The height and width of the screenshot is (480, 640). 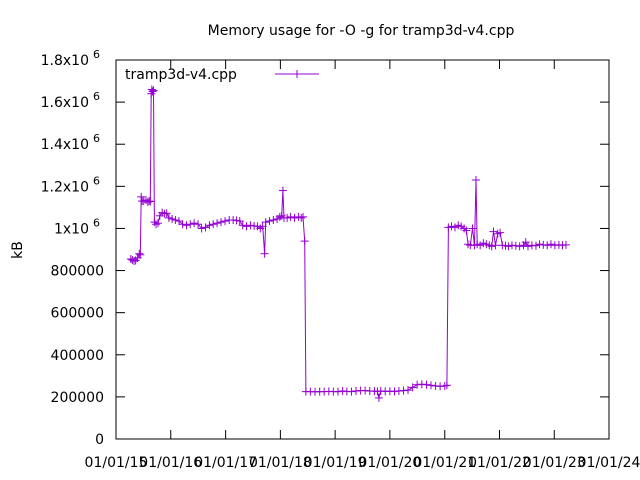 What do you see at coordinates (77, 398) in the screenshot?
I see `y-tick-label: 200000` at bounding box center [77, 398].